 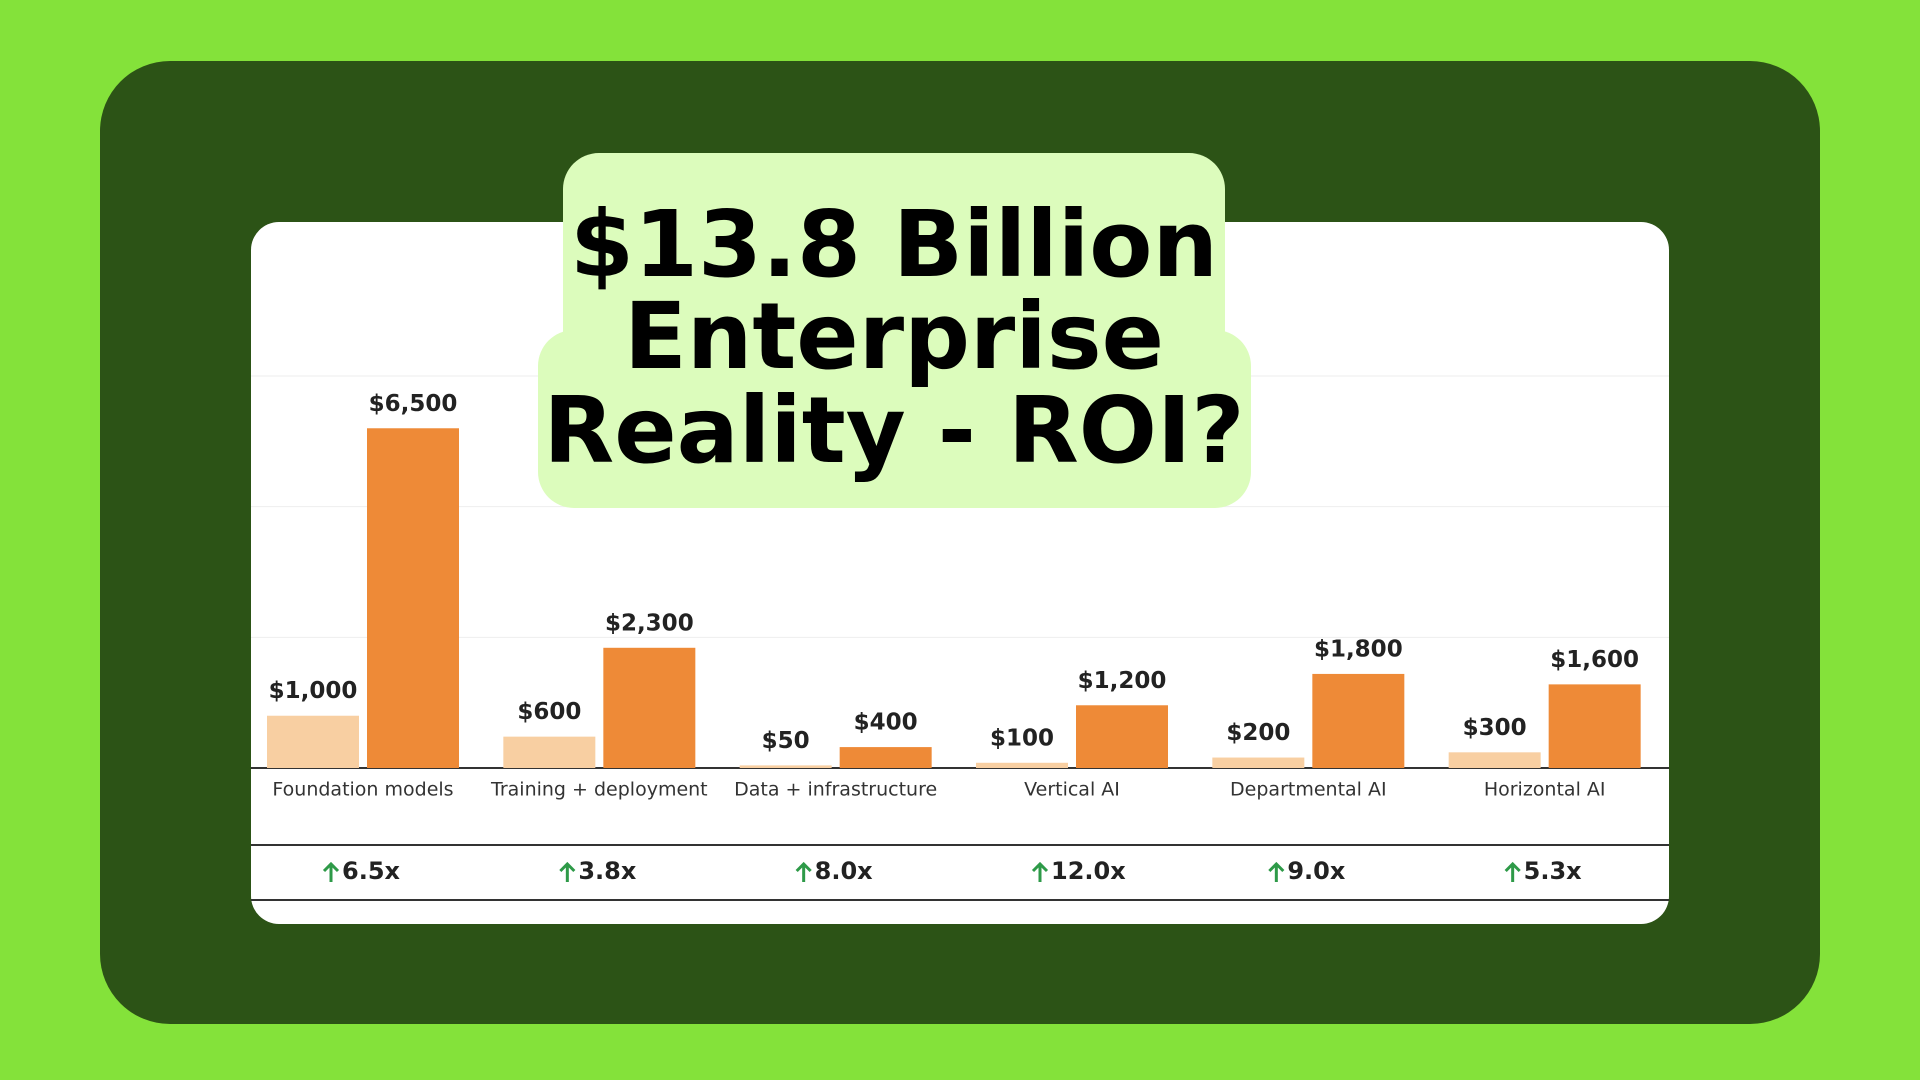 What do you see at coordinates (1072, 790) in the screenshot?
I see `x-tick-label: Vertical AI` at bounding box center [1072, 790].